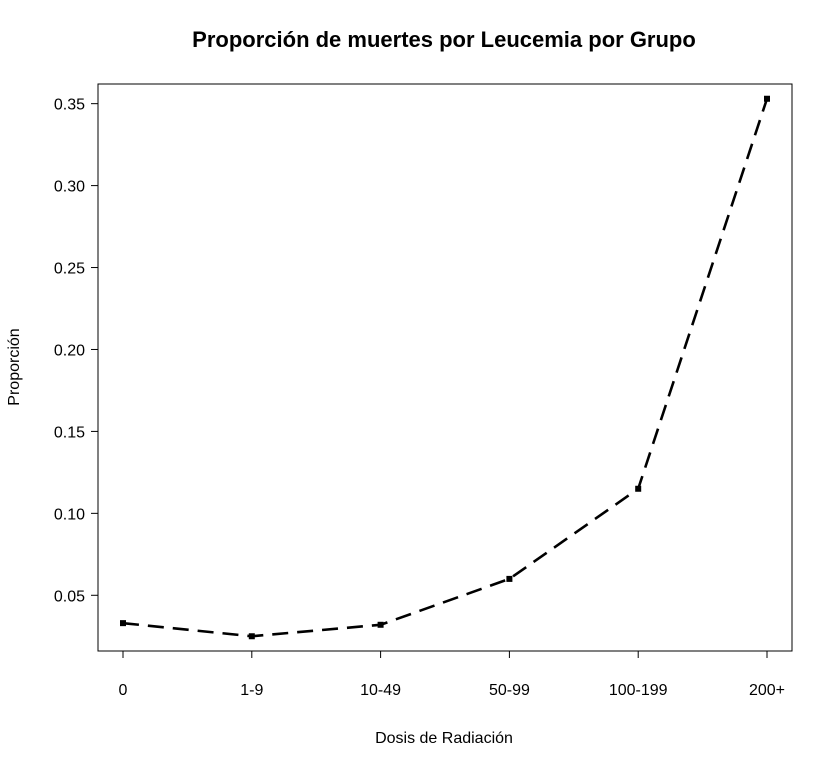 The image size is (825, 757). I want to click on y-axis: 0.05 0.10 0.15 0.20 0.25 0.30 0.35, so click(76, 351).